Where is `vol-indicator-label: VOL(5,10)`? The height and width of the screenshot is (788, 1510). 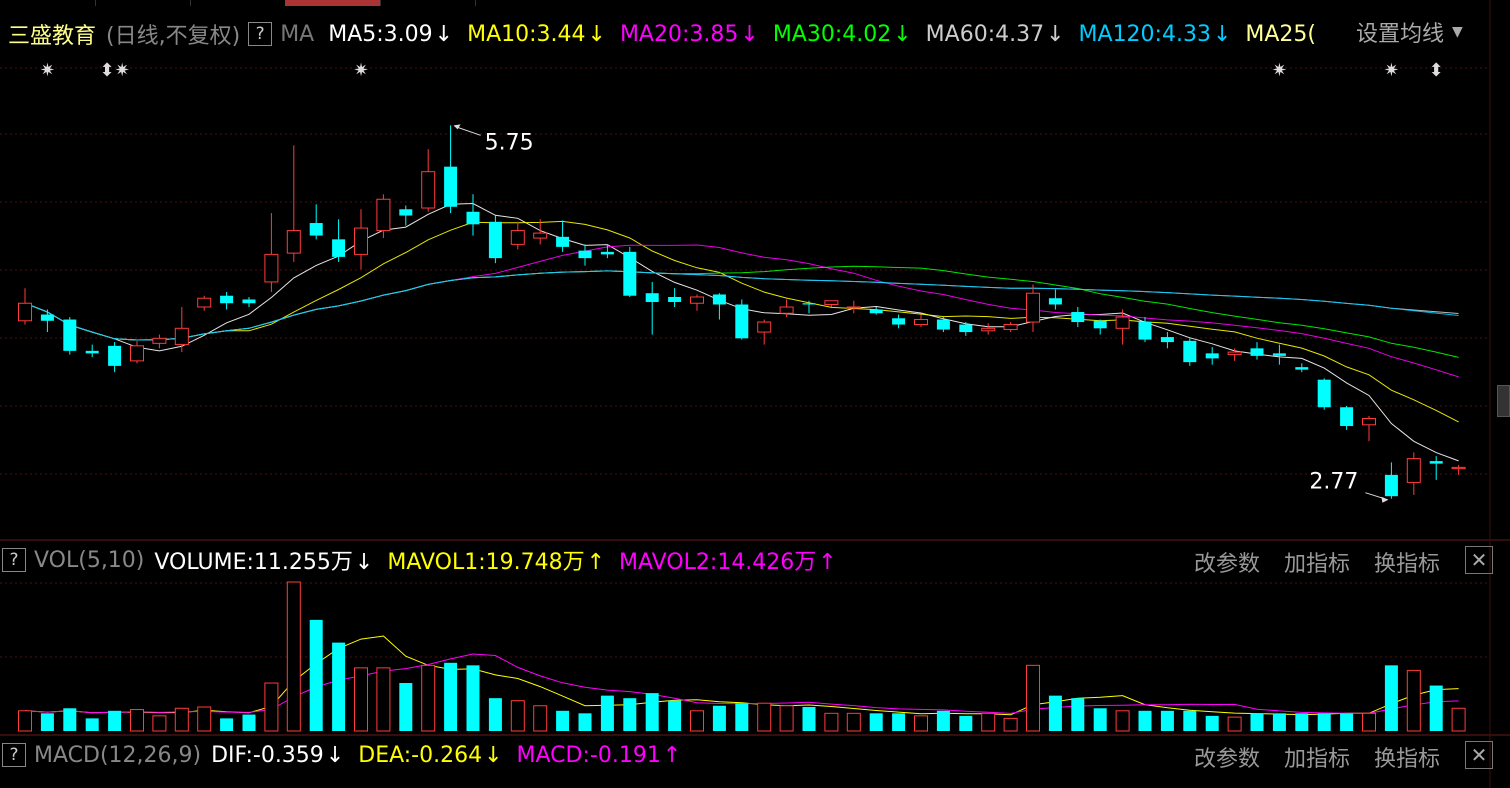 vol-indicator-label: VOL(5,10) is located at coordinates (89, 560).